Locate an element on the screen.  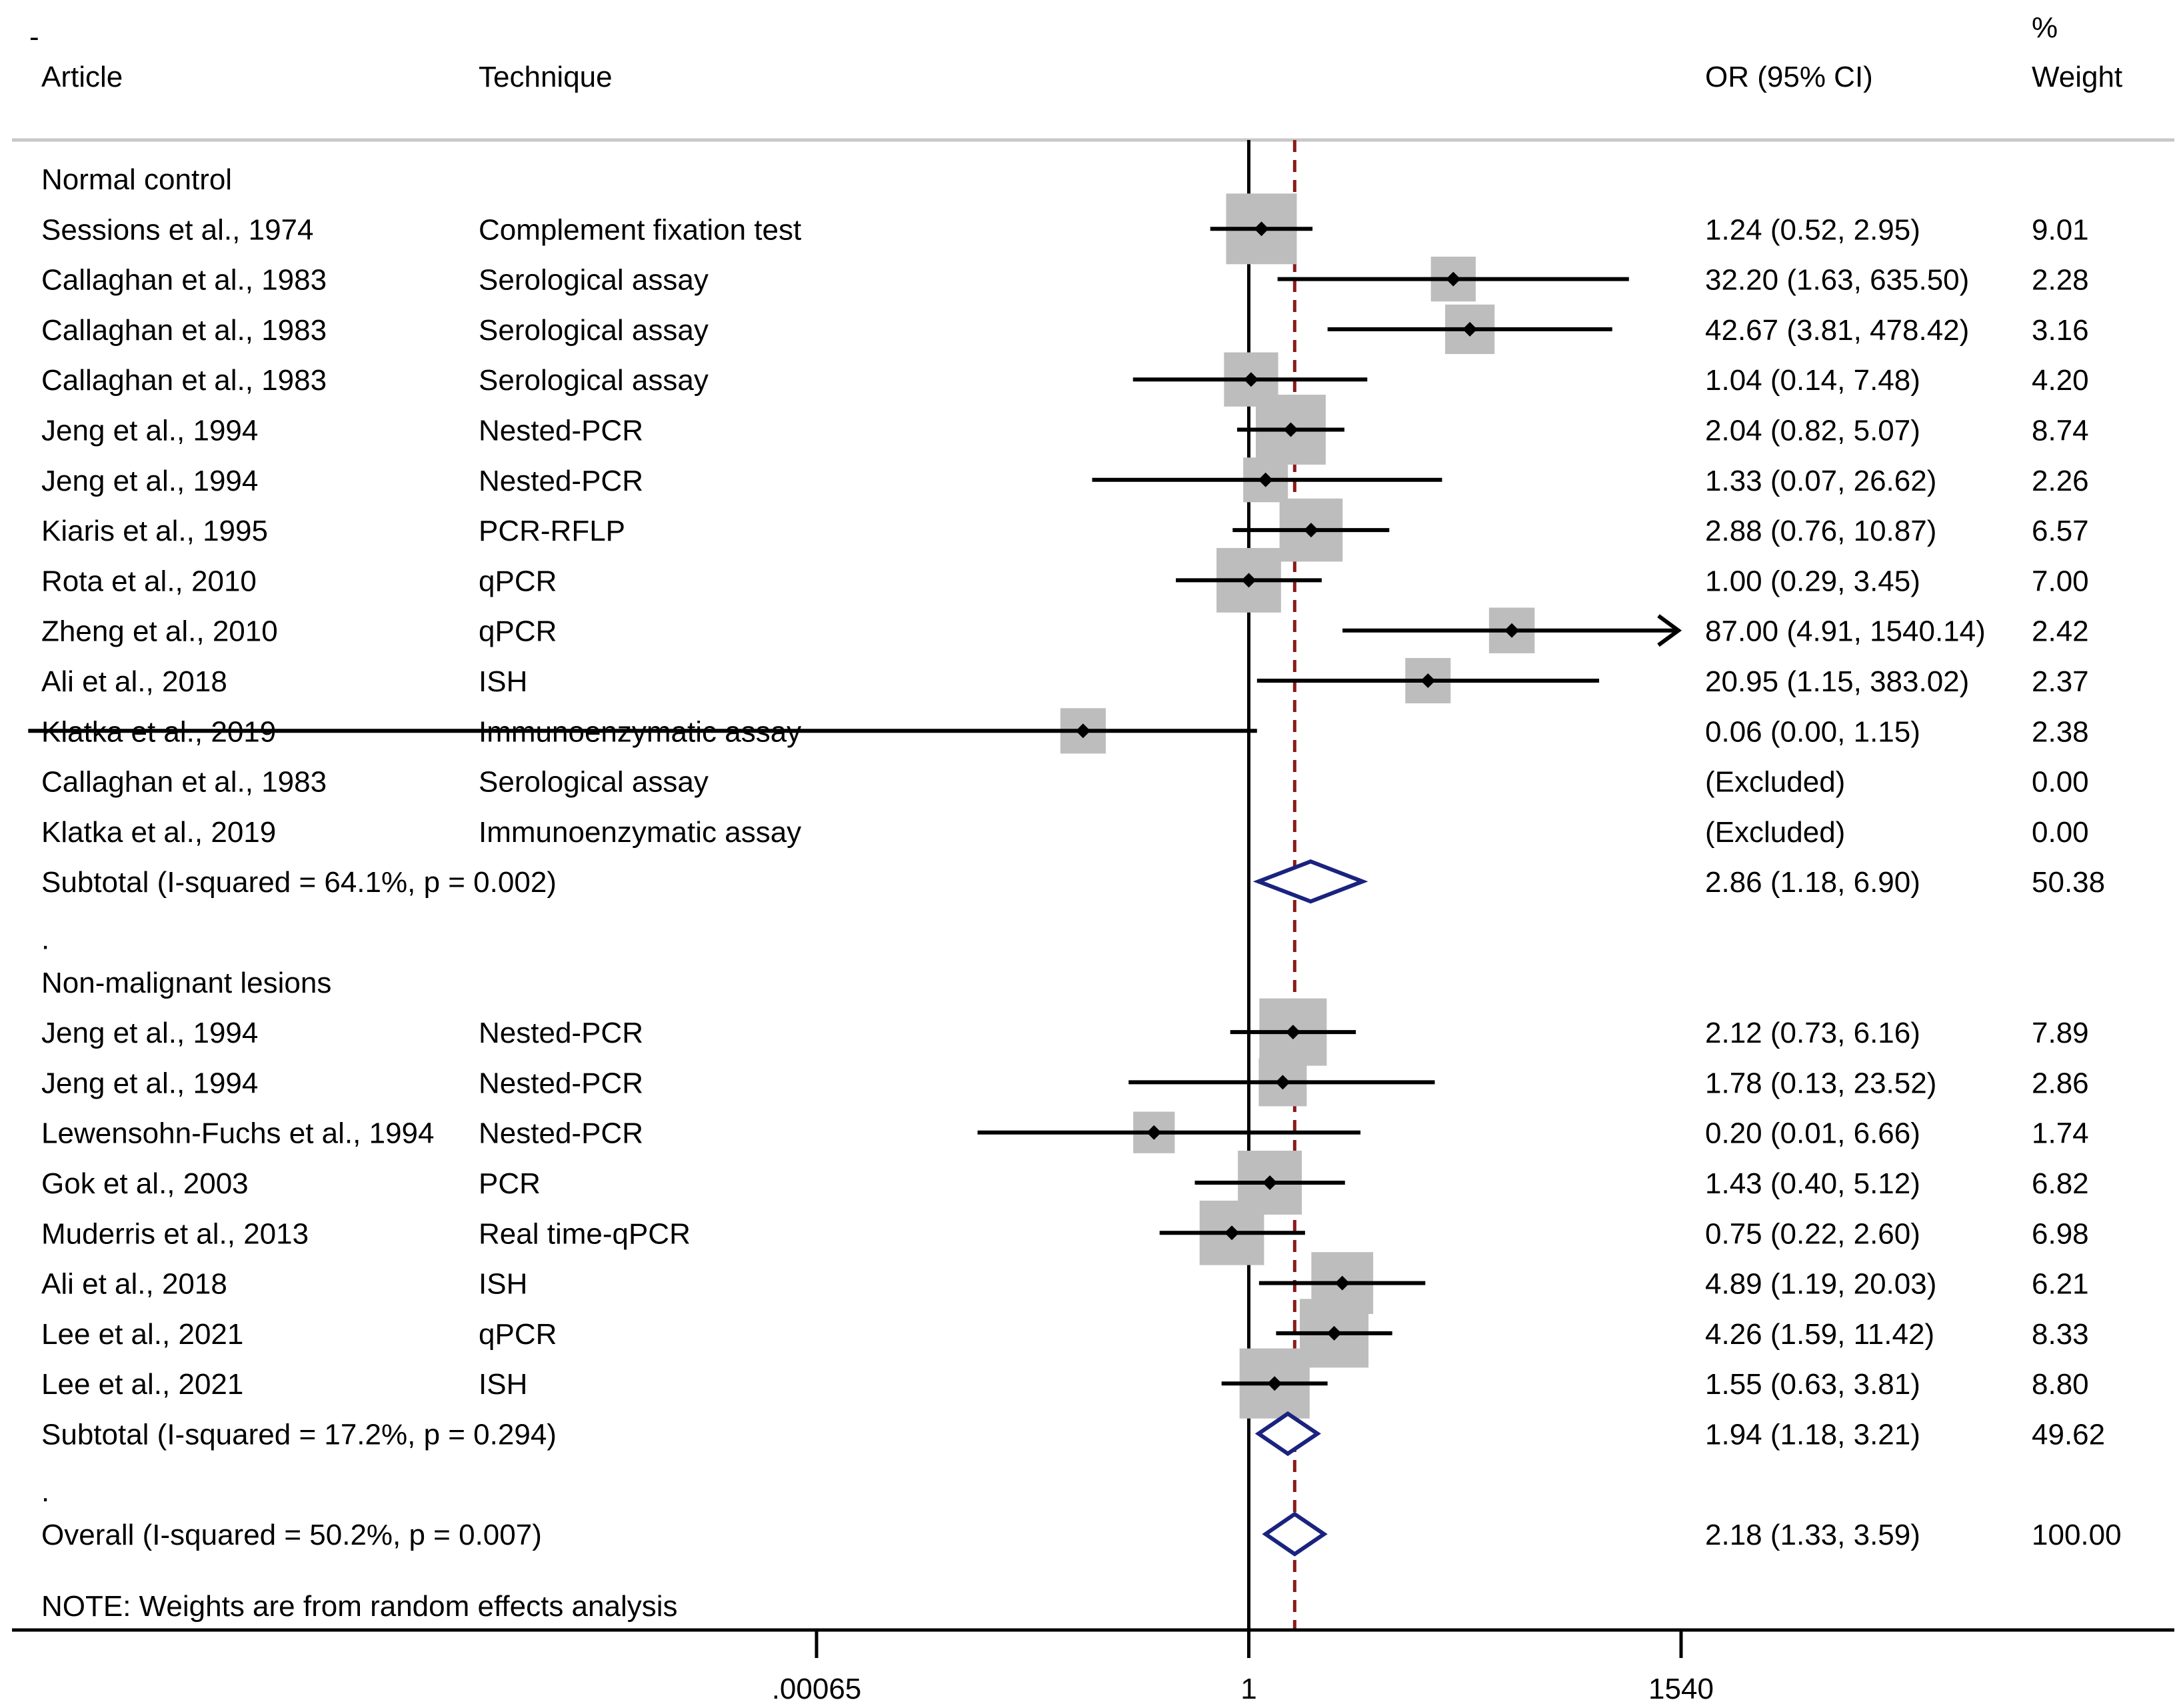
study-article: Lewensohn-Fuchs et al., 1994 is located at coordinates (238, 1133).